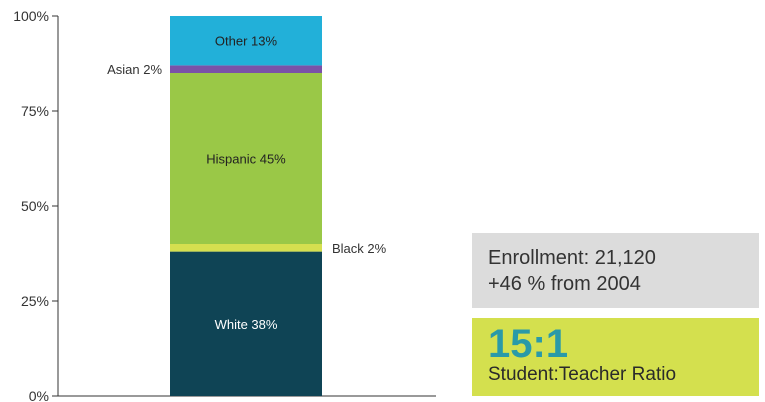  What do you see at coordinates (246, 69) in the screenshot?
I see `bar-segment-asian` at bounding box center [246, 69].